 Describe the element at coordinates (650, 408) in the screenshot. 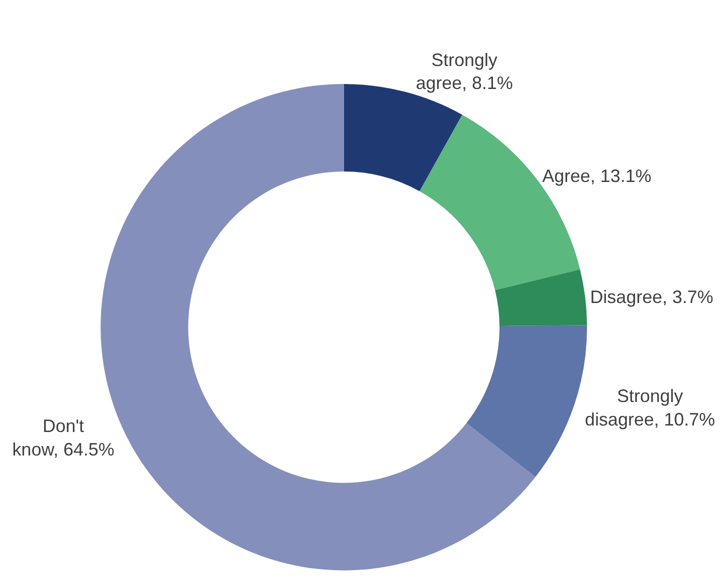

I see `slice-label: Strongly disagree, 10.7%` at that location.